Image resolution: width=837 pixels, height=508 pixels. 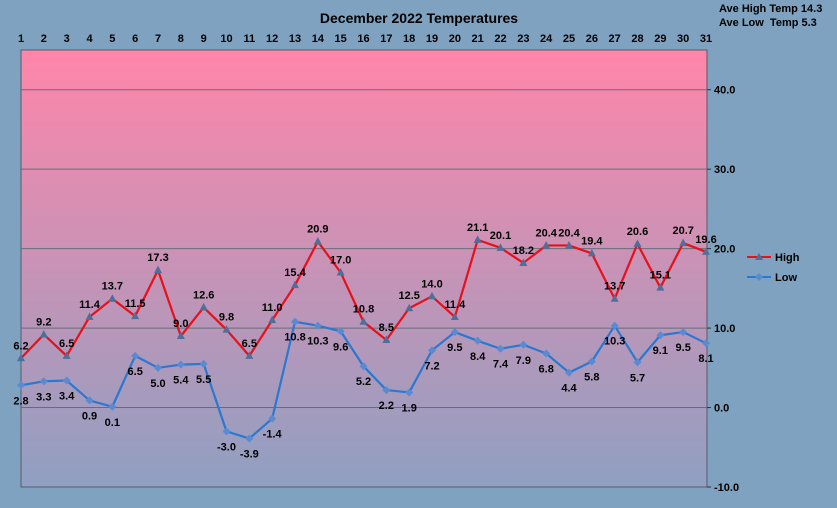 What do you see at coordinates (181, 39) in the screenshot?
I see `x-tick-label: 8` at bounding box center [181, 39].